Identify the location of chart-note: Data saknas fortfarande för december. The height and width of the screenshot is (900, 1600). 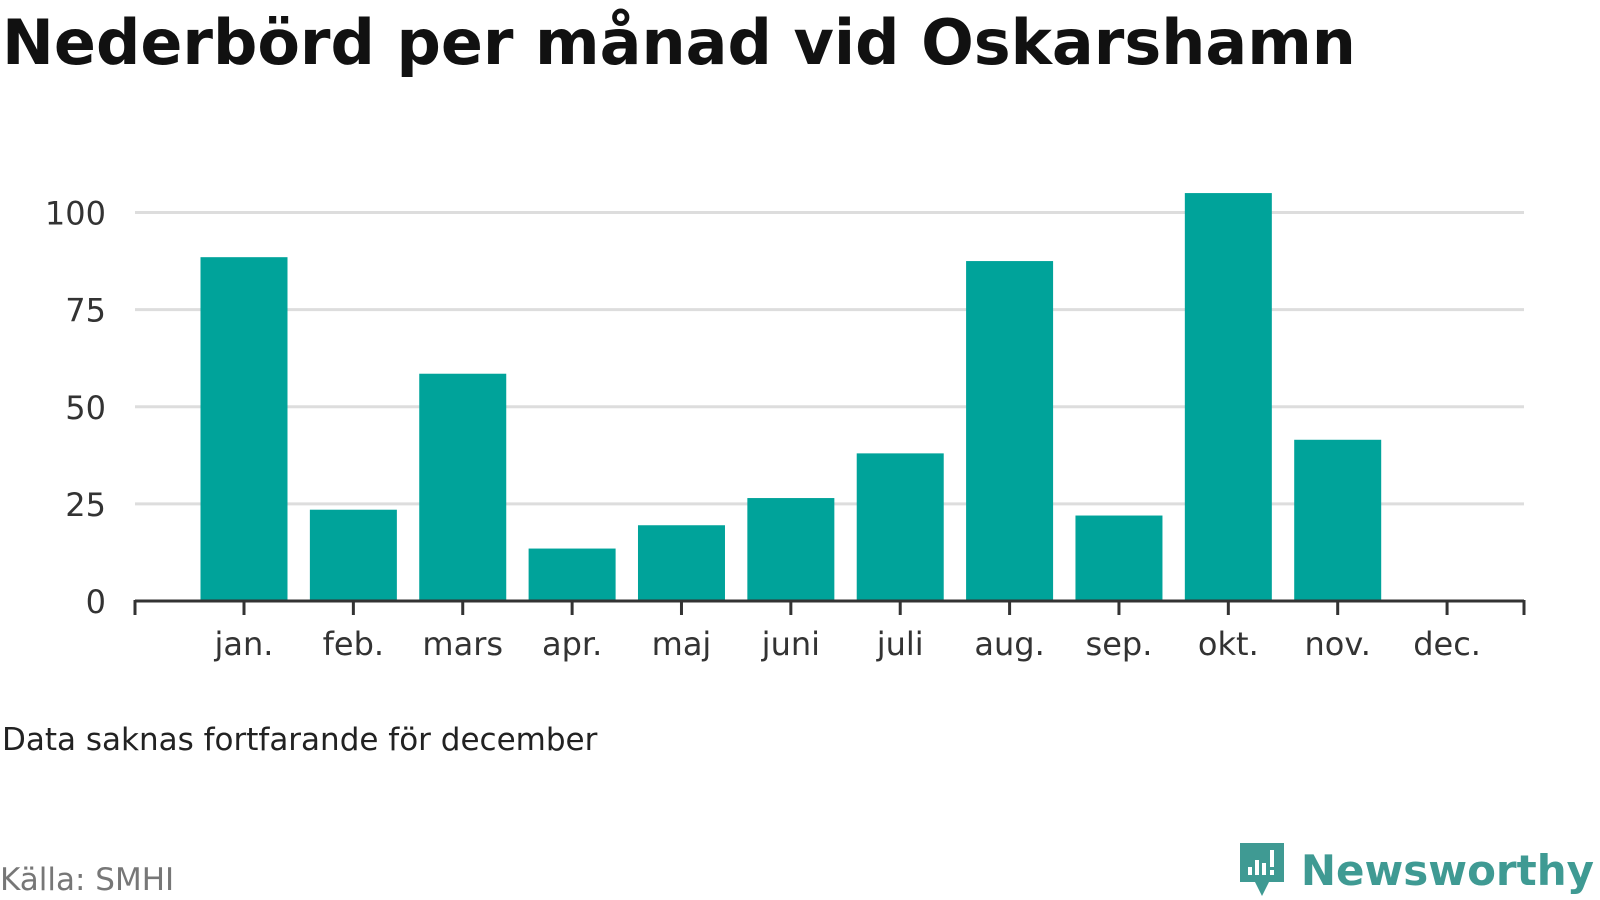
(300, 740).